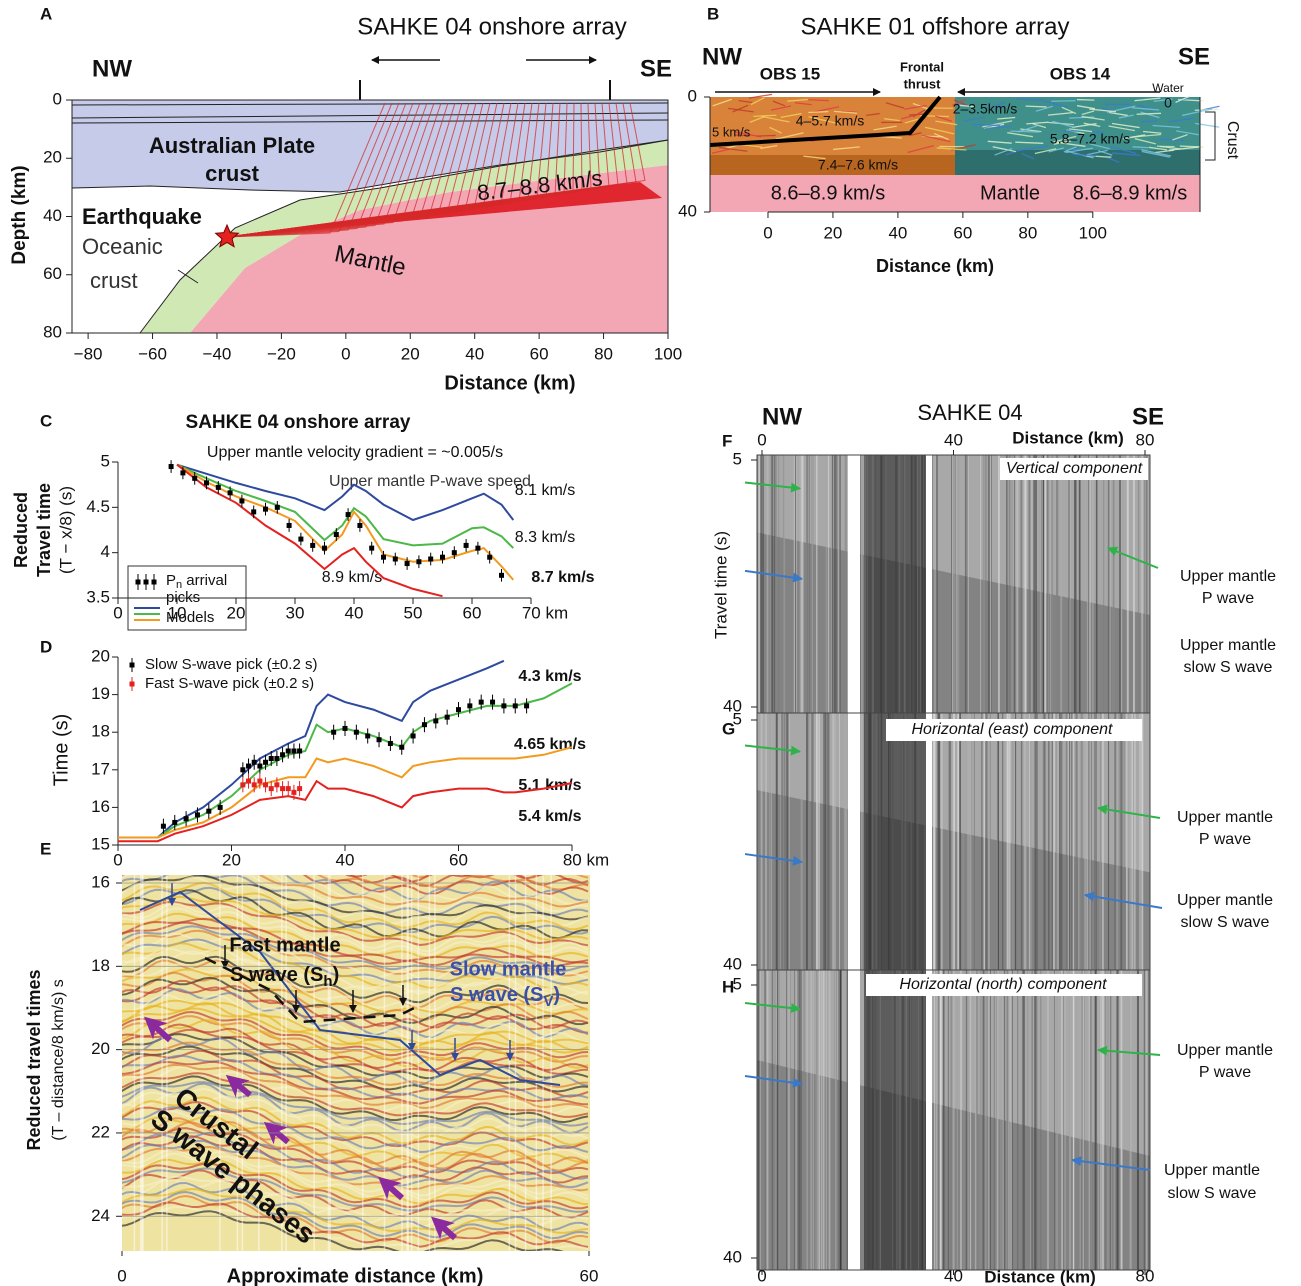  I want to click on panel-title: SAHKE 01 offshore array, so click(934, 26).